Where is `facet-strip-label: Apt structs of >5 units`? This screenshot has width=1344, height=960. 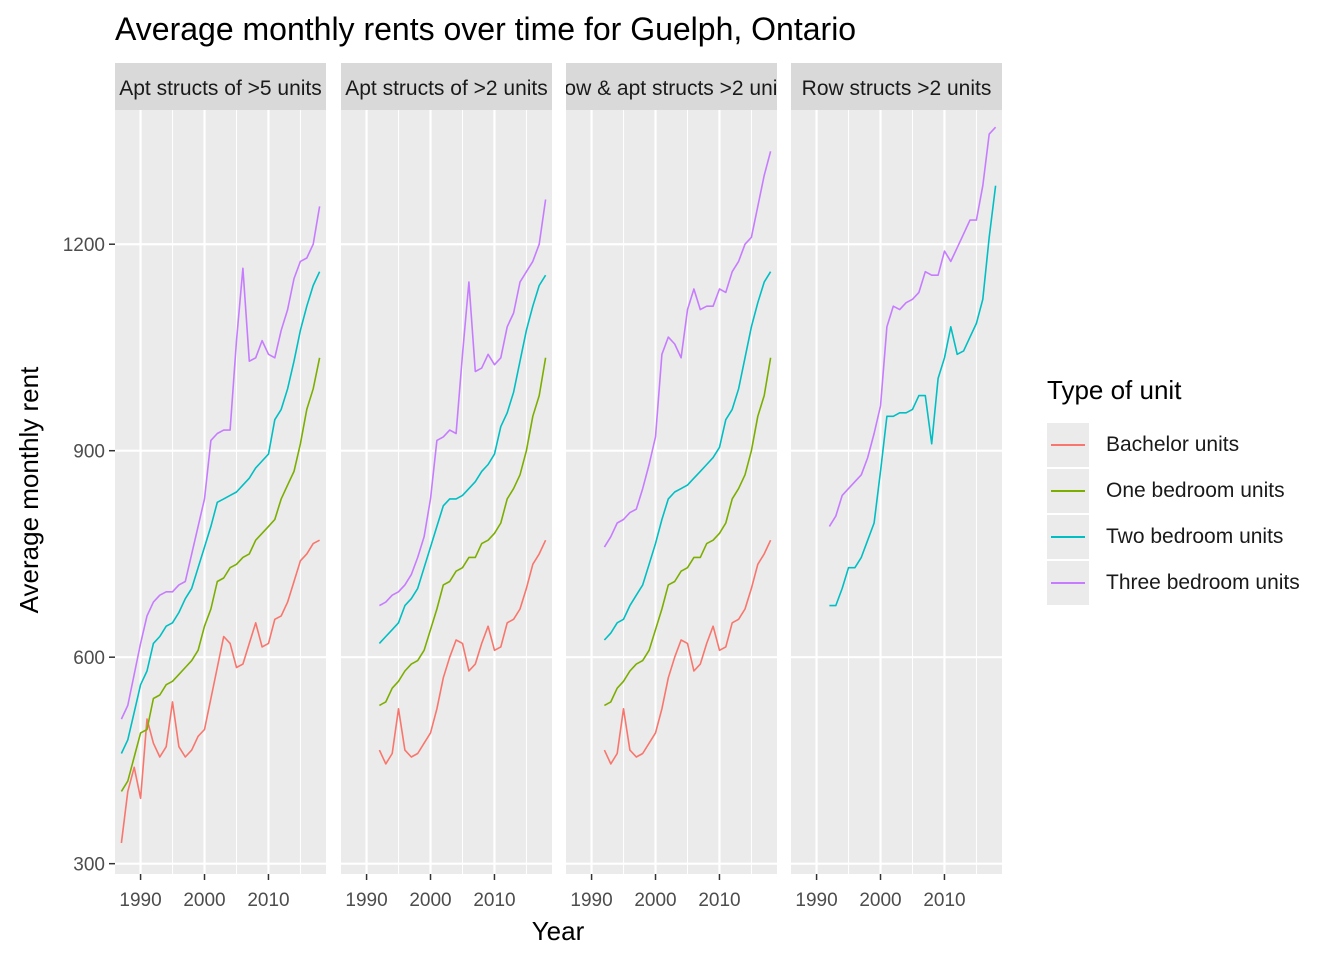
facet-strip-label: Apt structs of >5 units is located at coordinates (220, 88).